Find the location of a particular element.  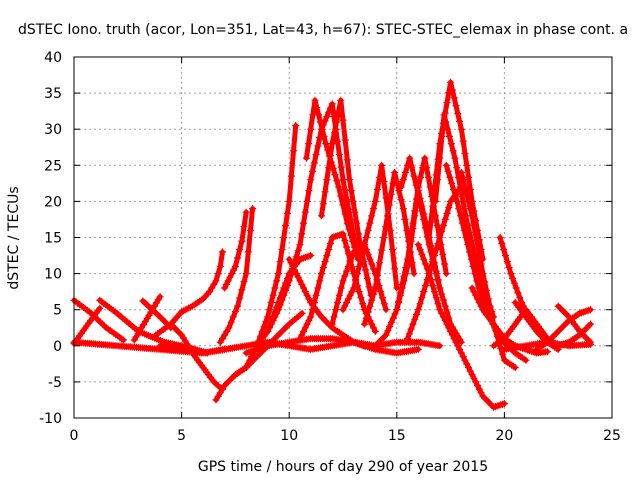

series-13-markers is located at coordinates (289, 293).